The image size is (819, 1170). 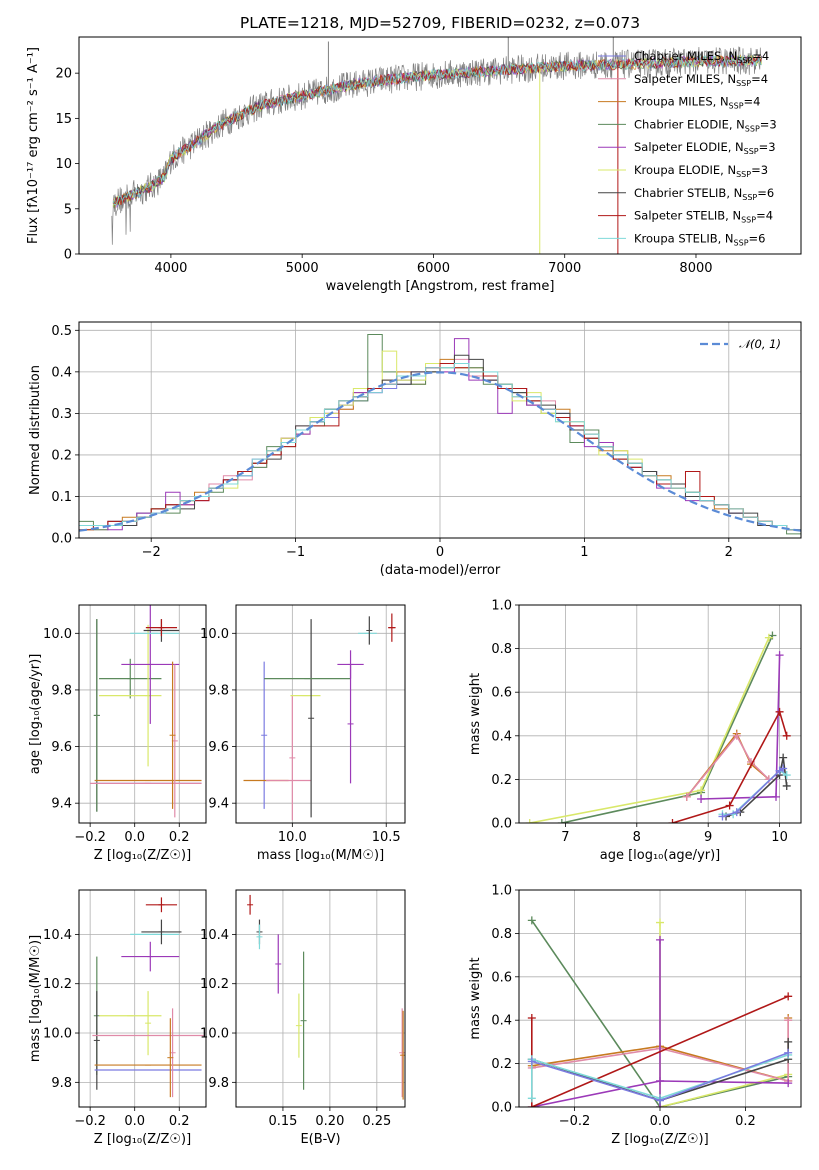 I want to click on y-tick-label: 9.6, so click(x=61, y=747).